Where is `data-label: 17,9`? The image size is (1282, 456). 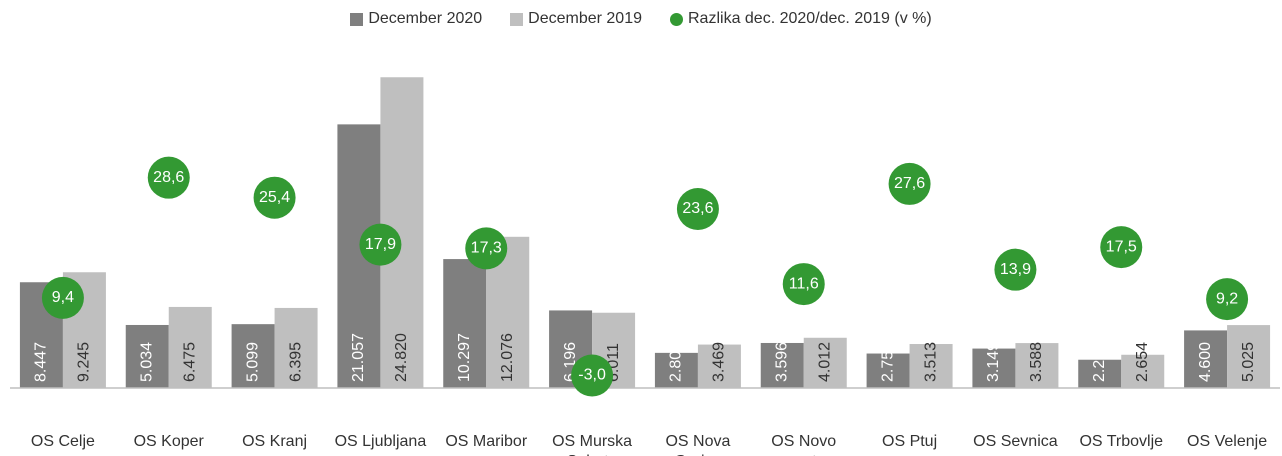 data-label: 17,9 is located at coordinates (380, 244).